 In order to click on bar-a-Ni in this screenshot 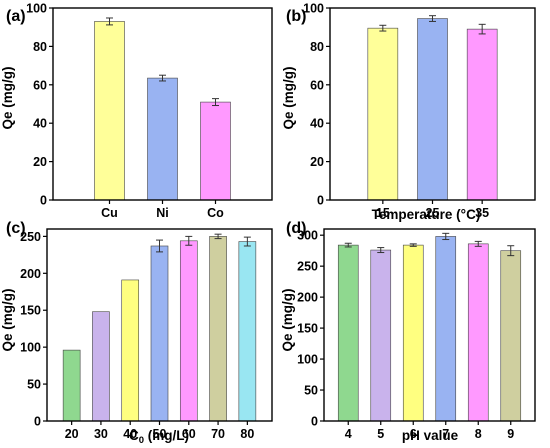, I will do `click(162, 139)`.